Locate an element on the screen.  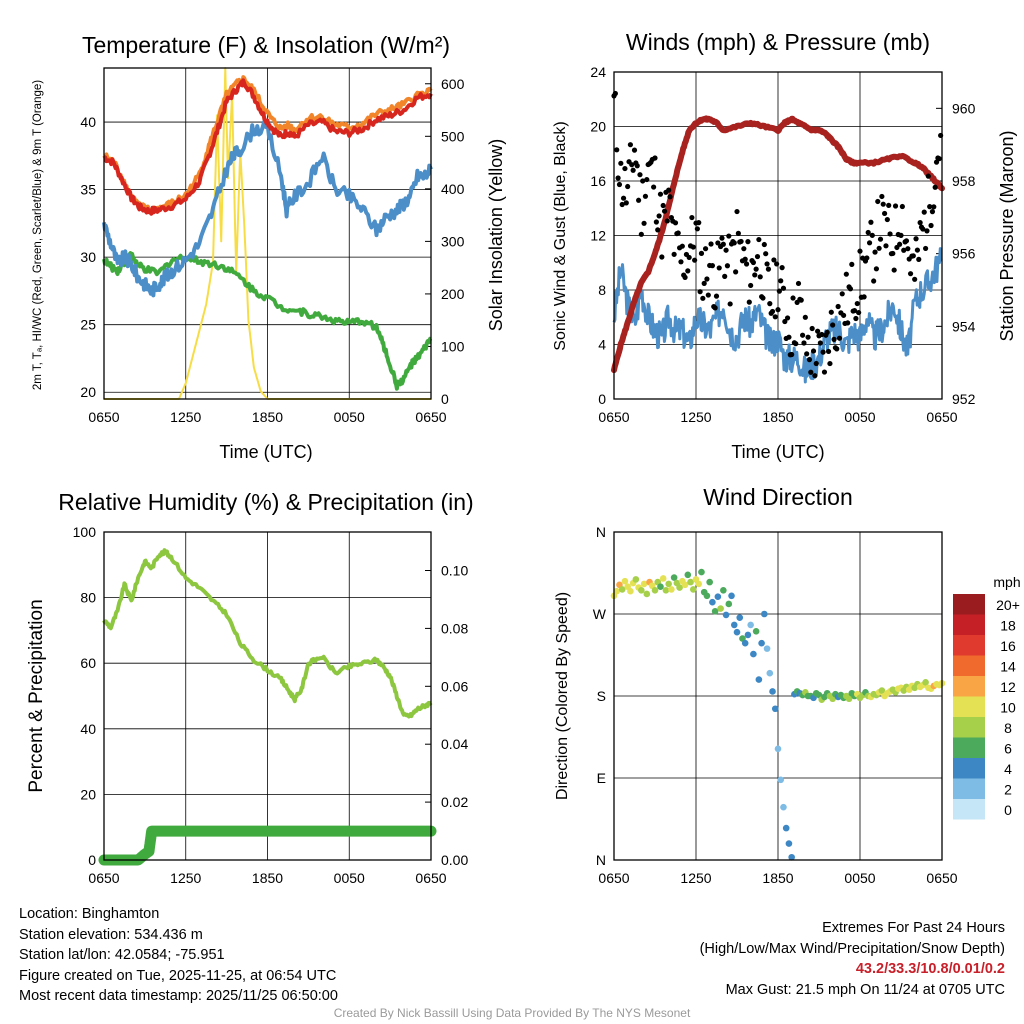
colorbar-label: 14 is located at coordinates (1008, 667).